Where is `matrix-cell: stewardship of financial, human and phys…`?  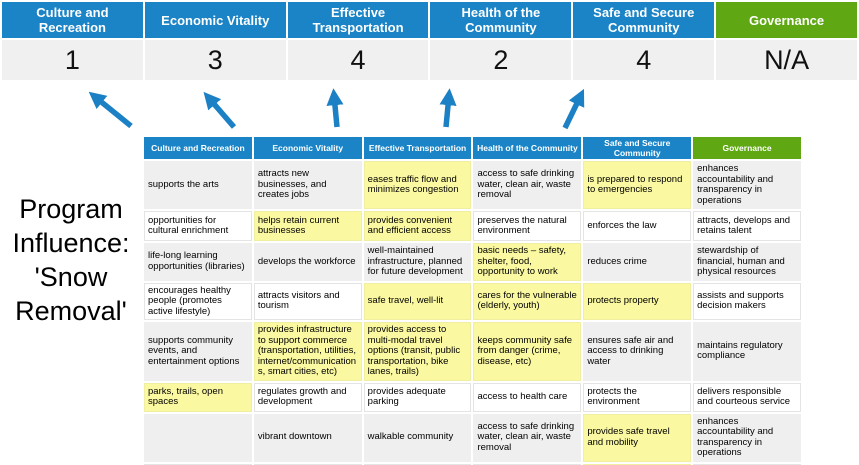
matrix-cell: stewardship of financial, human and phys… is located at coordinates (747, 262).